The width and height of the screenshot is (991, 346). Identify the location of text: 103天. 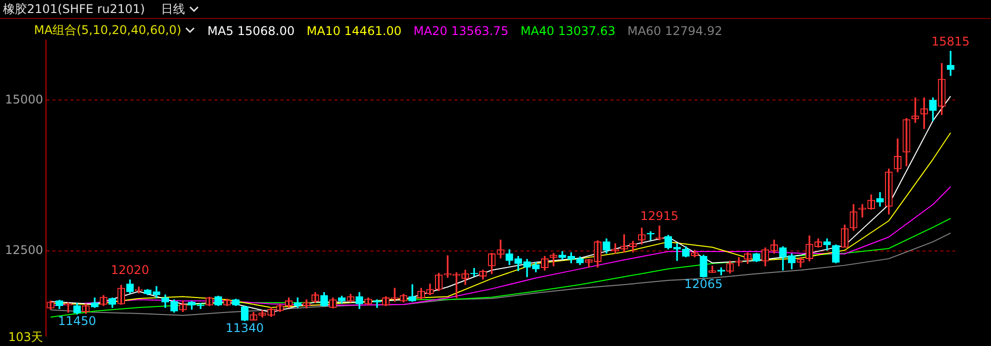
(26, 337).